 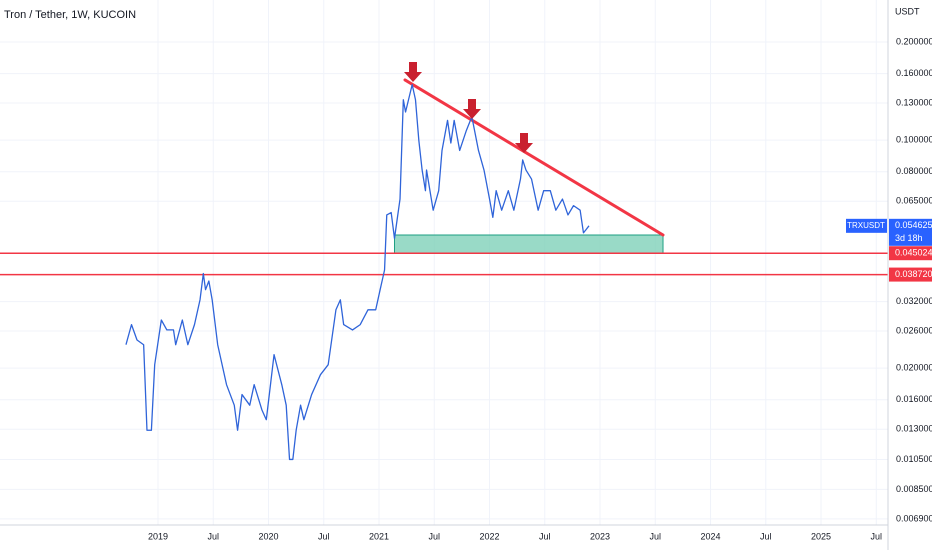 I want to click on symbol-label: TRXUSDT, so click(x=866, y=225).